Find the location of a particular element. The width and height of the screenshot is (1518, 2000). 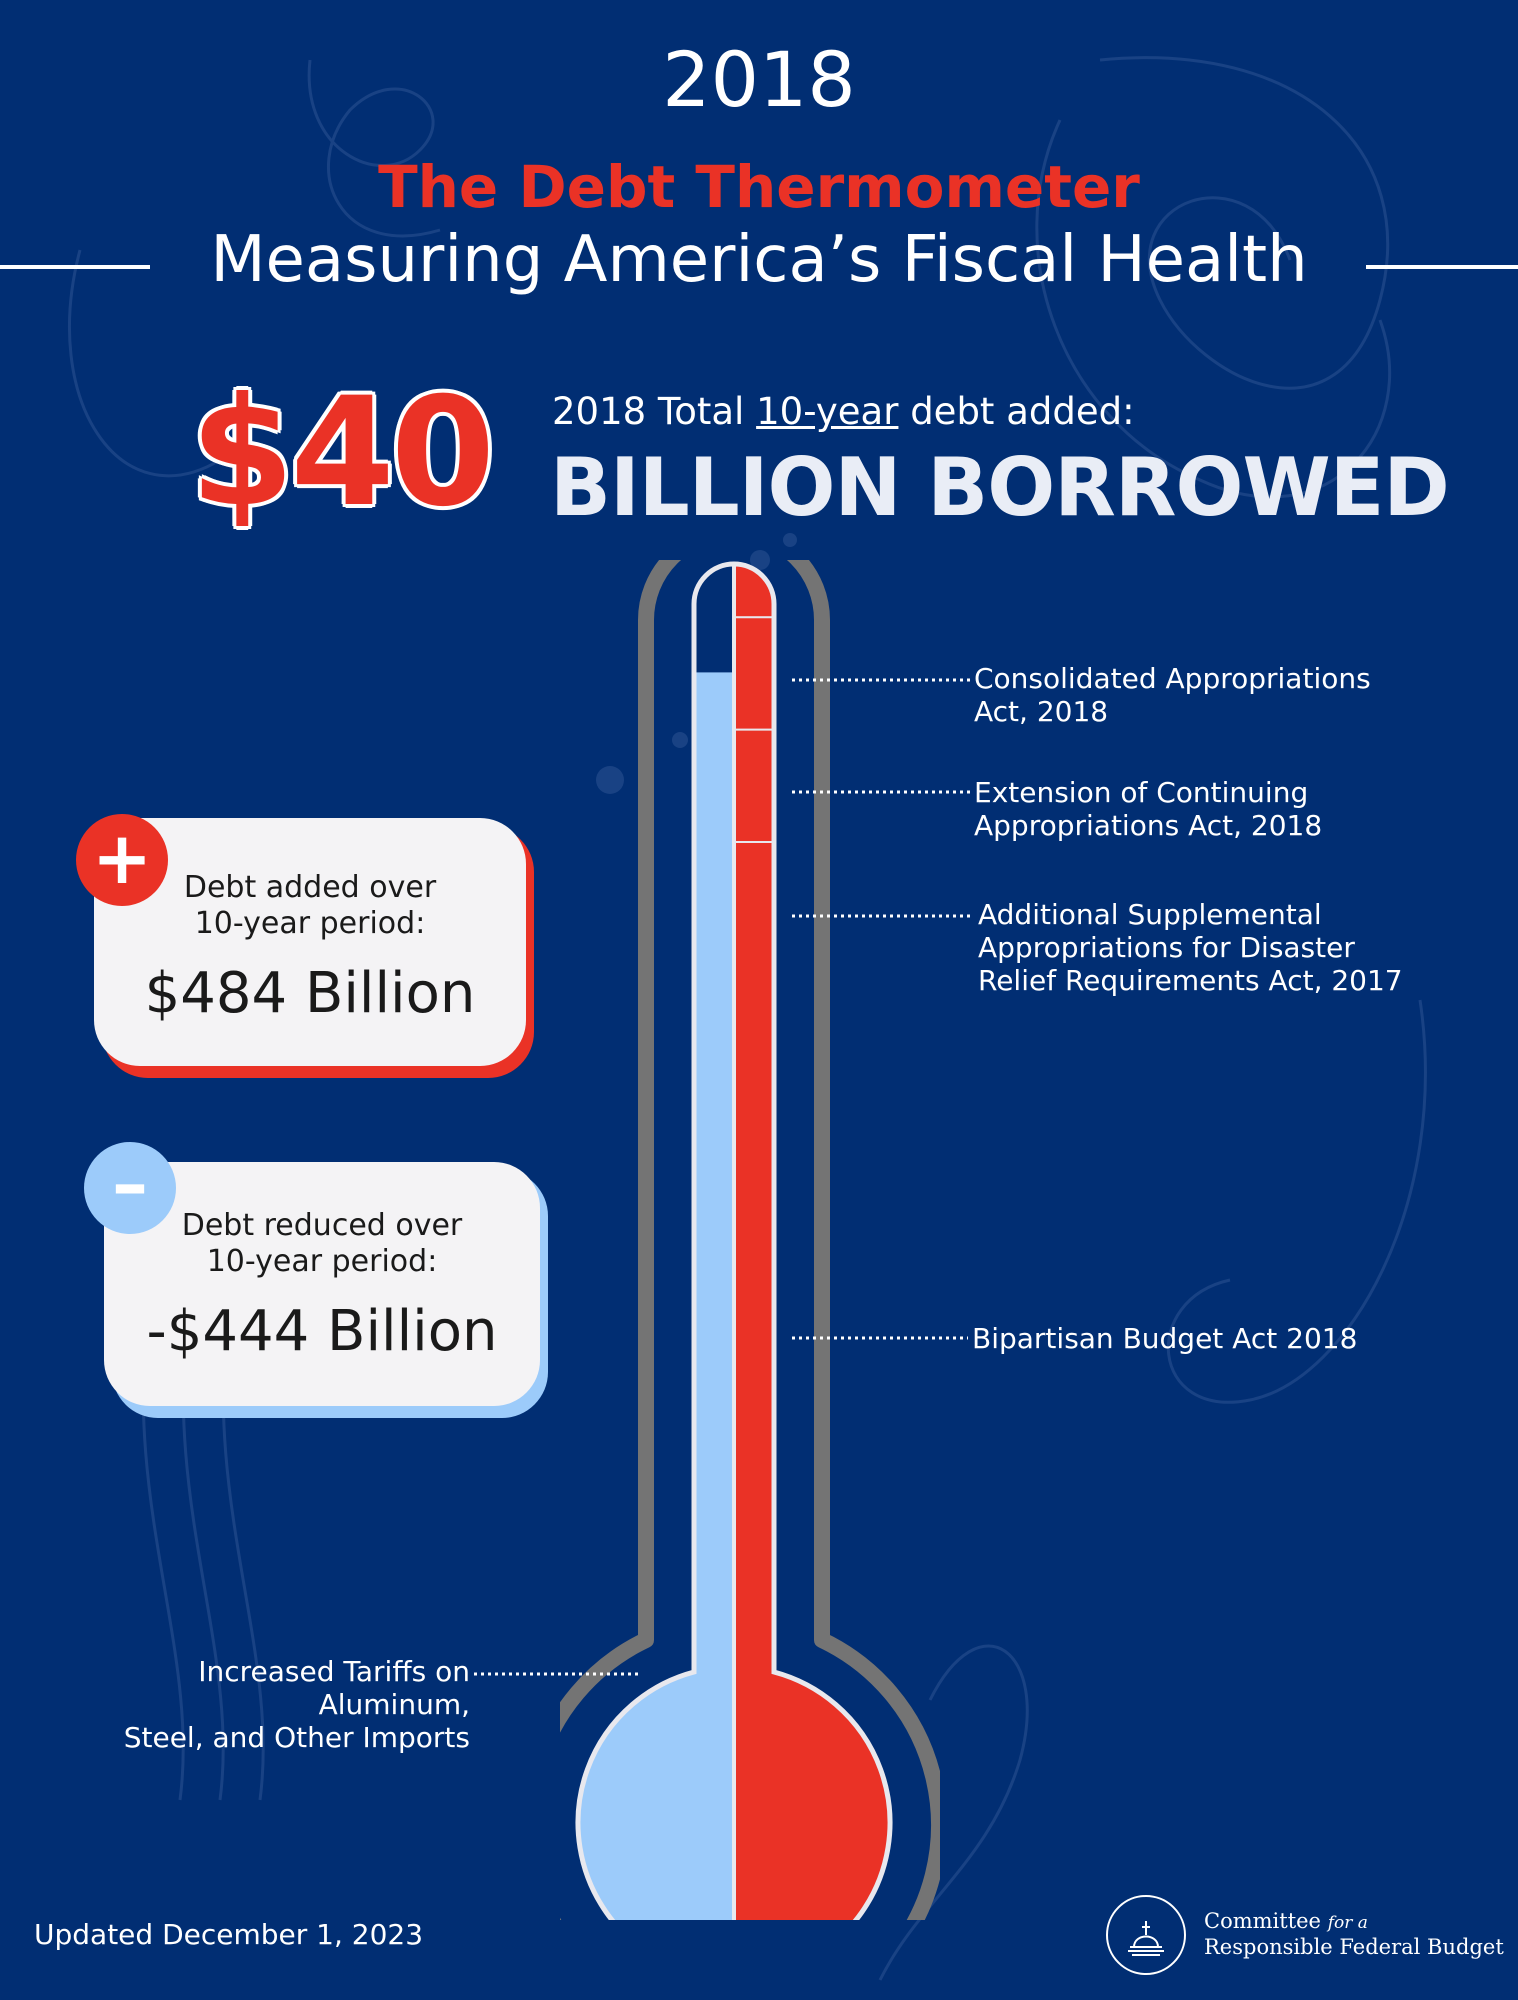

title: The Debt Thermometer is located at coordinates (759, 187).